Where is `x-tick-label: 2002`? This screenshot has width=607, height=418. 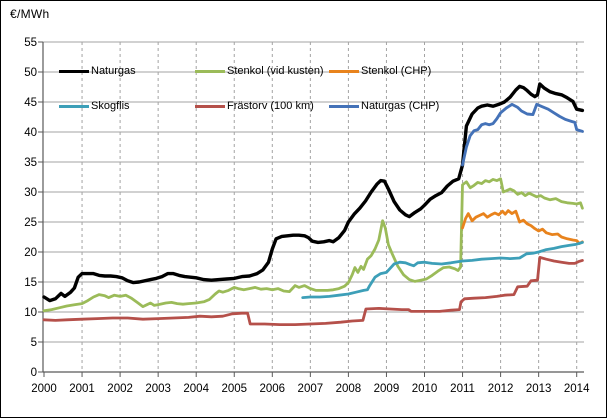
x-tick-label: 2002 is located at coordinates (120, 389).